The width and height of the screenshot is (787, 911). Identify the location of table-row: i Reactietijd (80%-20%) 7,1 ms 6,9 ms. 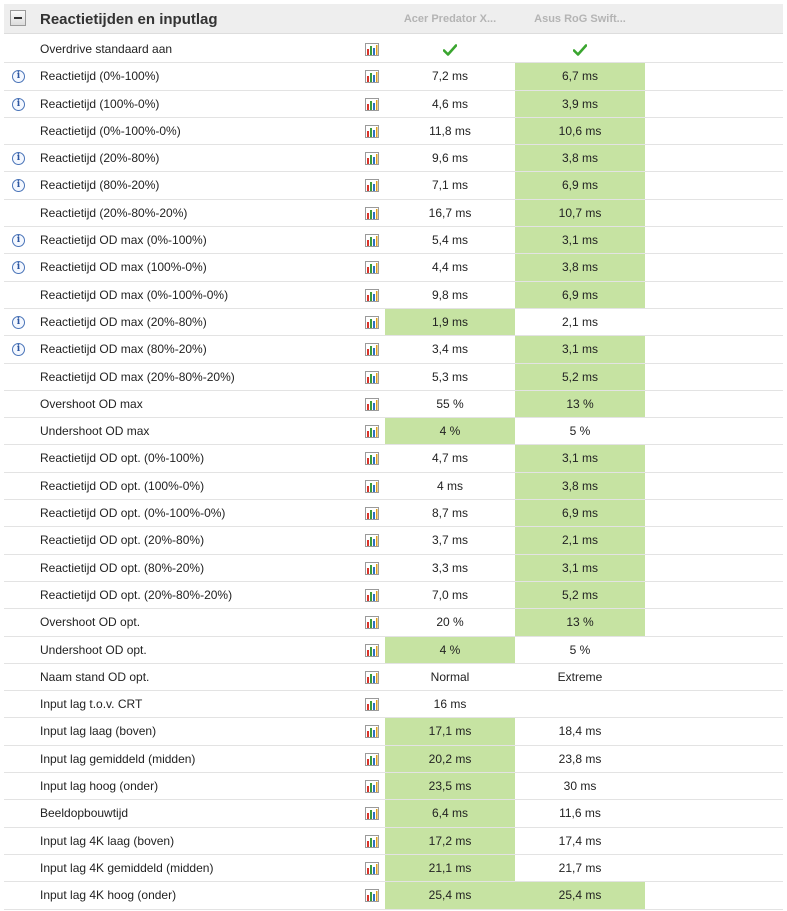
(393, 186).